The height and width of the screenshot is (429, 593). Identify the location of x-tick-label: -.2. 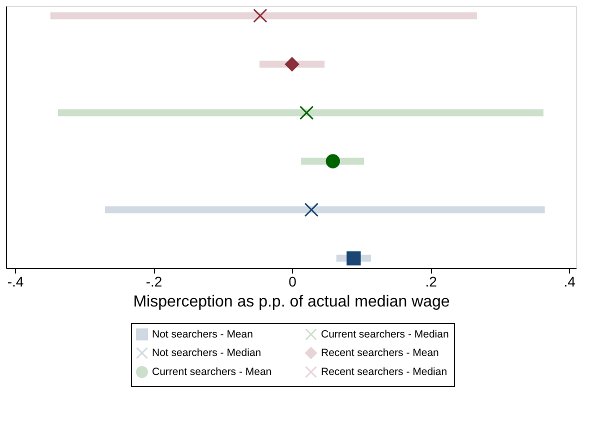
(154, 282).